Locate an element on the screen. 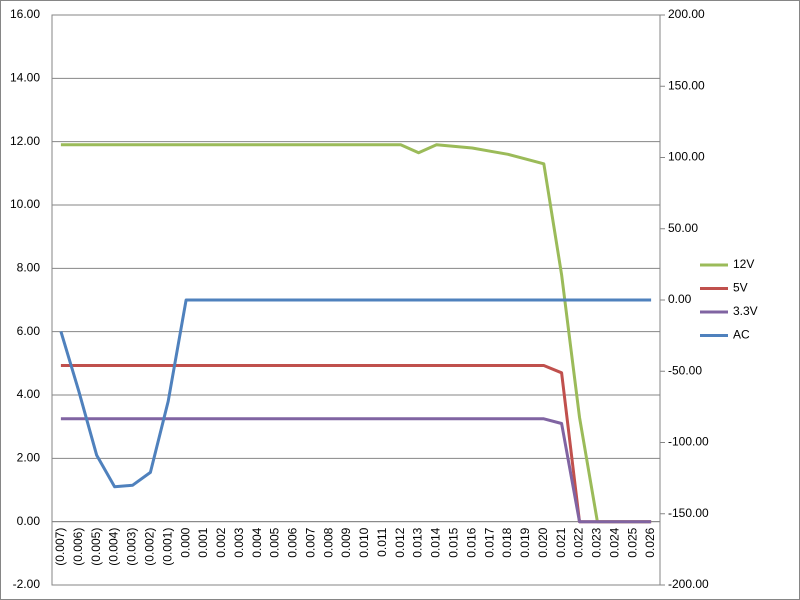 The width and height of the screenshot is (800, 600). y2-tick-label: -50.00 is located at coordinates (685, 370).